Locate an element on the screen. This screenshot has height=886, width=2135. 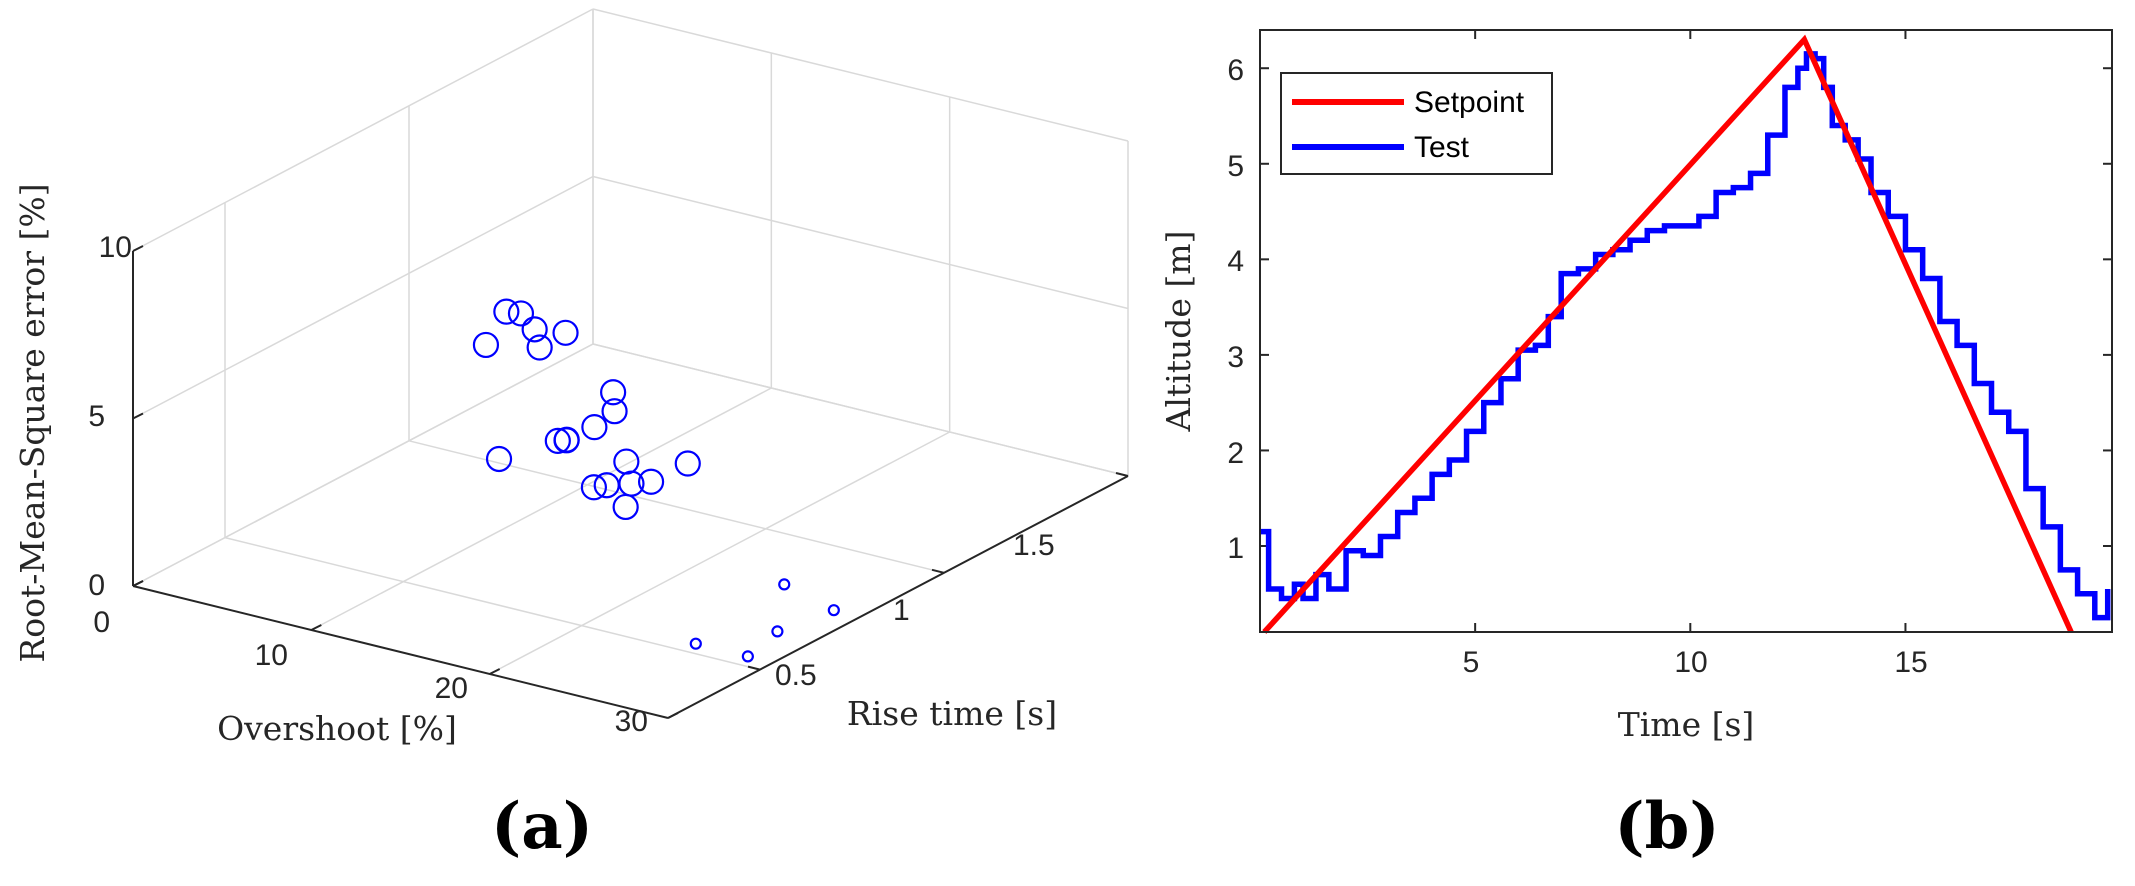
z-axis-label: Root-Mean-Square error [%] is located at coordinates (32, 422).